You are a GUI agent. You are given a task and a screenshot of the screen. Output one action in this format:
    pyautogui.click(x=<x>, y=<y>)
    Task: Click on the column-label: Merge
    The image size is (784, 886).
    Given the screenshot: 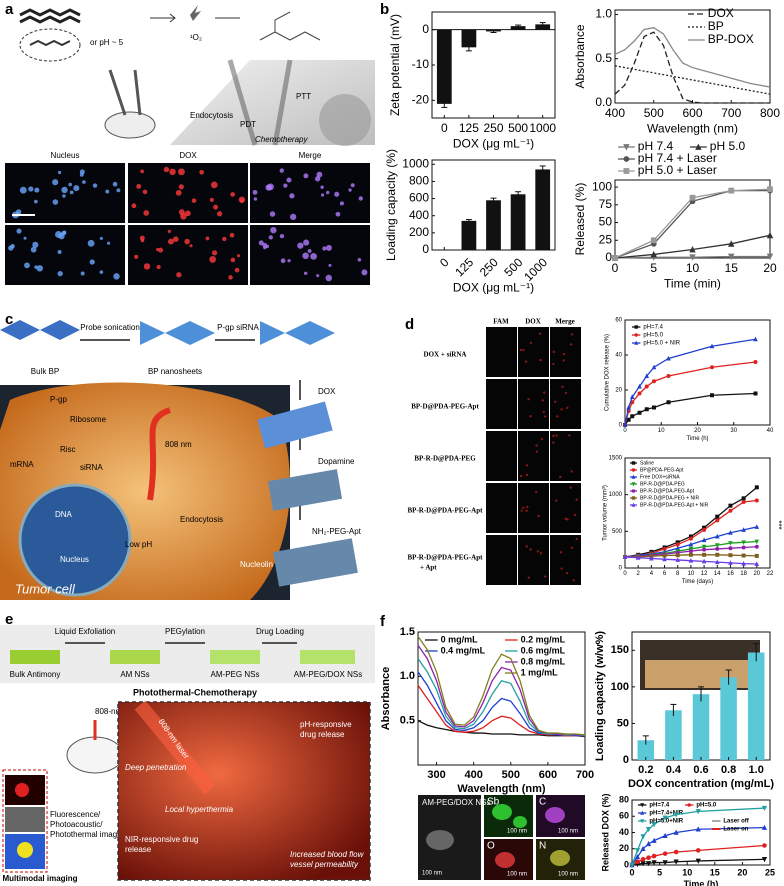 What is the action you would take?
    pyautogui.click(x=310, y=155)
    